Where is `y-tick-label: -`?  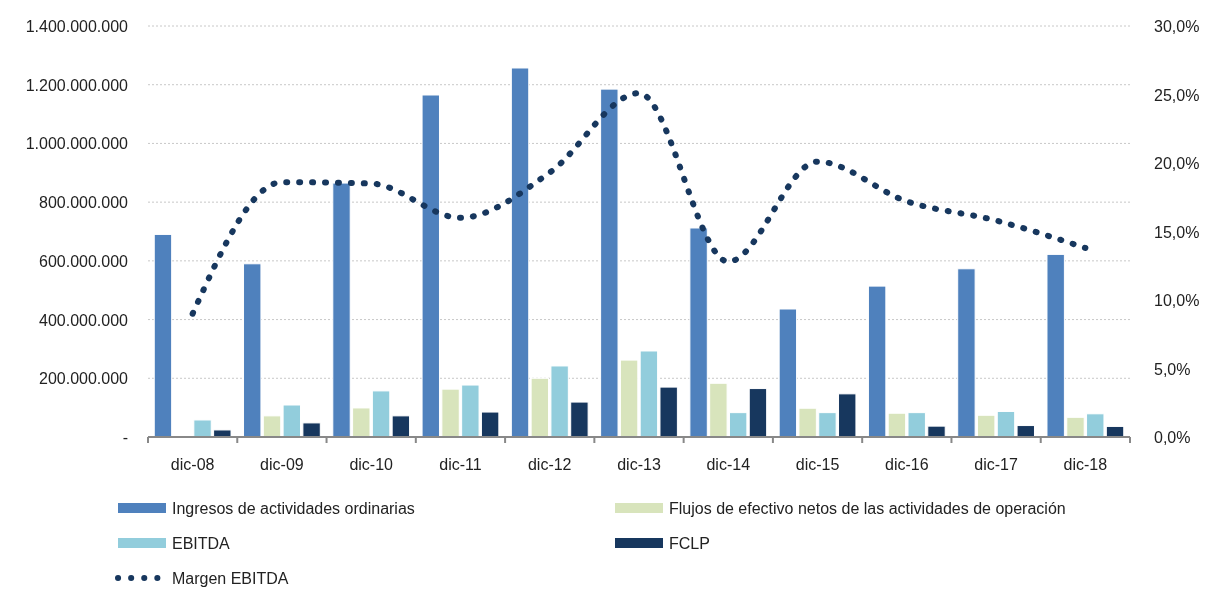
y-tick-label: - is located at coordinates (125, 437).